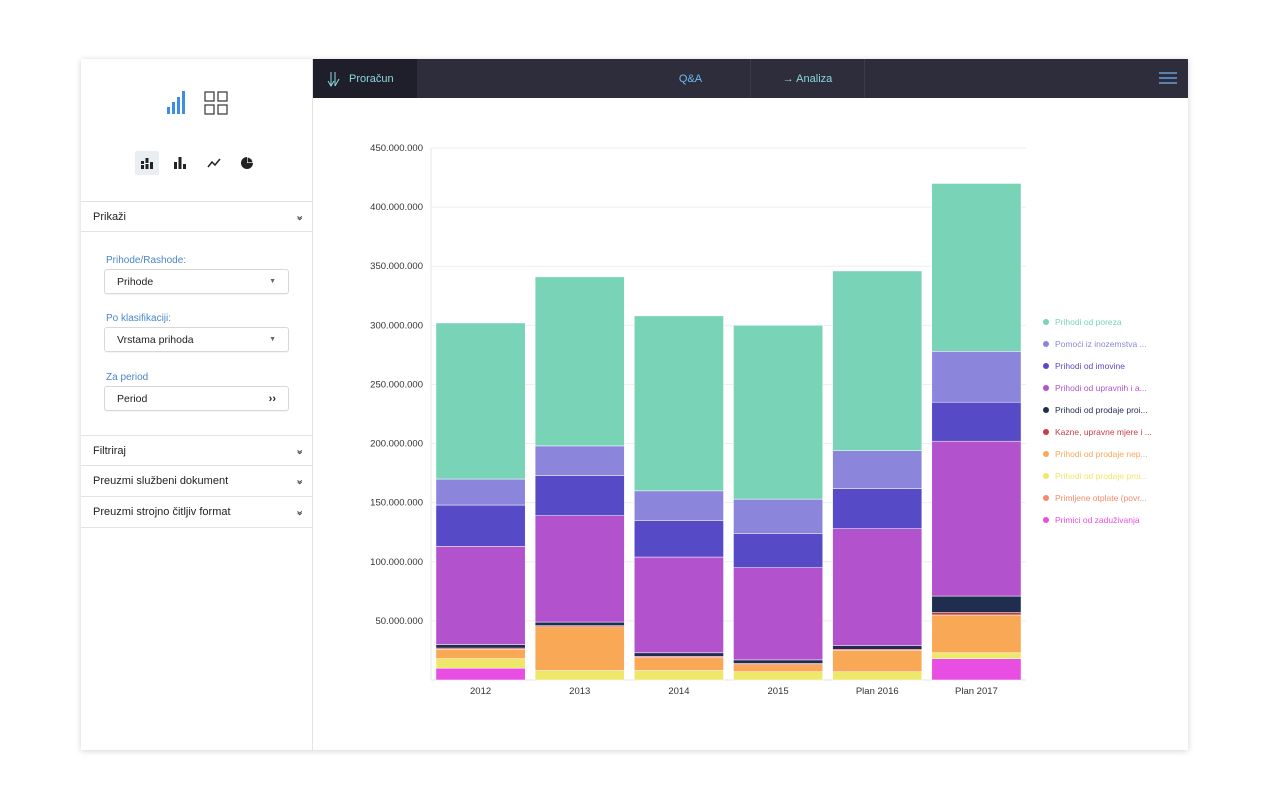  I want to click on bar-signal-icon, so click(177, 102).